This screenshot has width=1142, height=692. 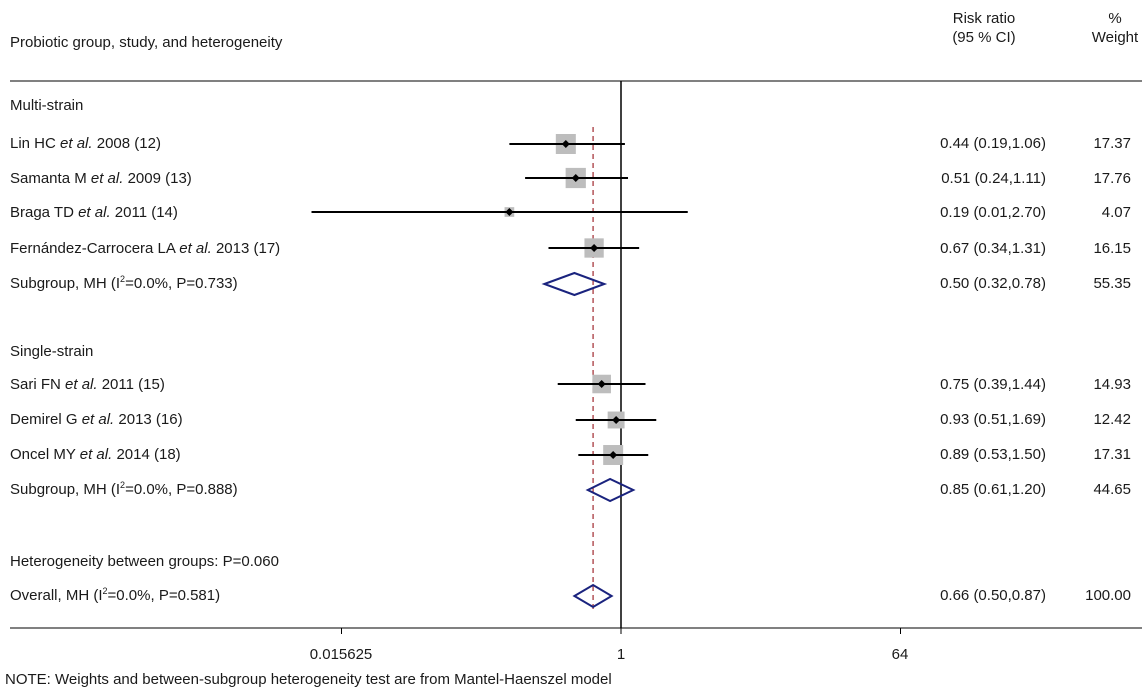 I want to click on subgroup-label-suffix: =0.0%, P=0.888), so click(x=181, y=489).